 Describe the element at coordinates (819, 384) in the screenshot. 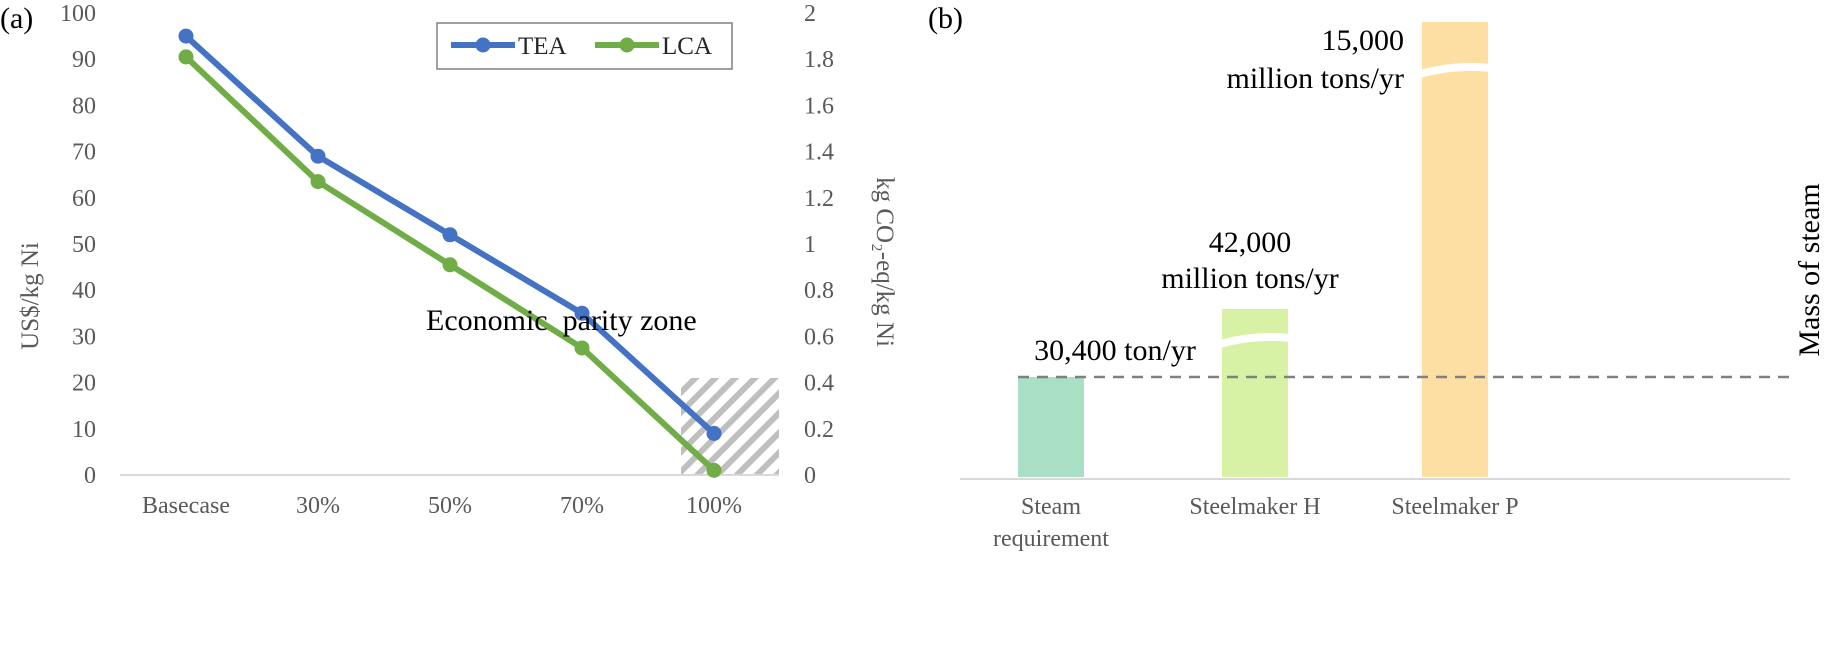

I see `y-tick-right: 0.4` at that location.